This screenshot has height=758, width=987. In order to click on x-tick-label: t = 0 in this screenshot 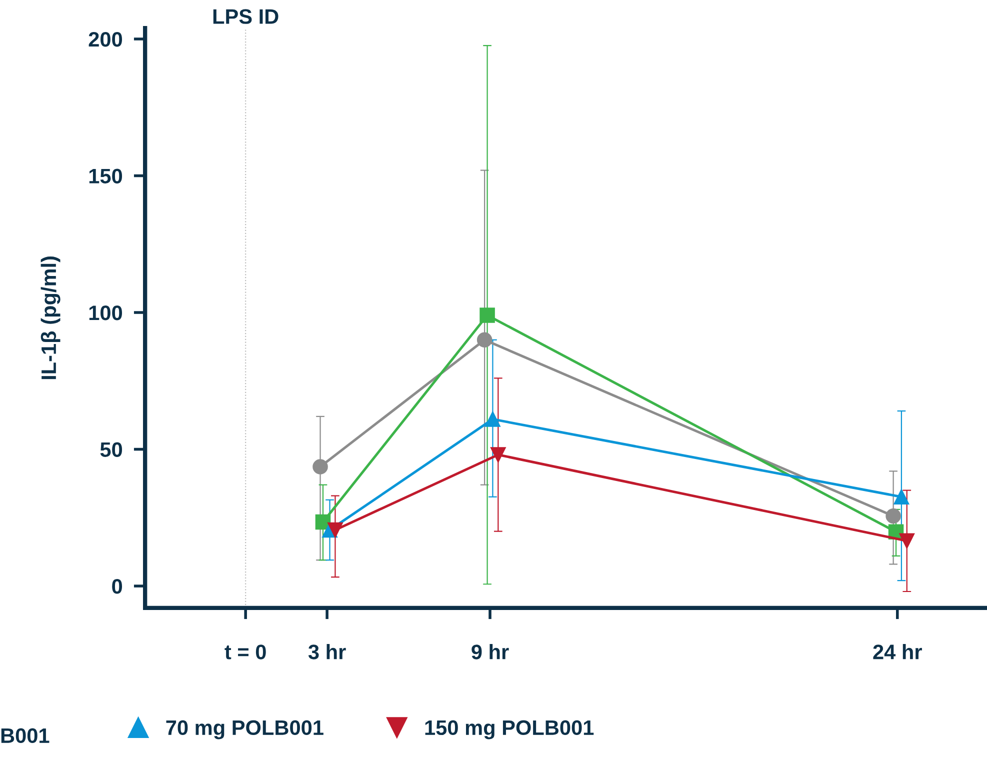, I will do `click(245, 652)`.